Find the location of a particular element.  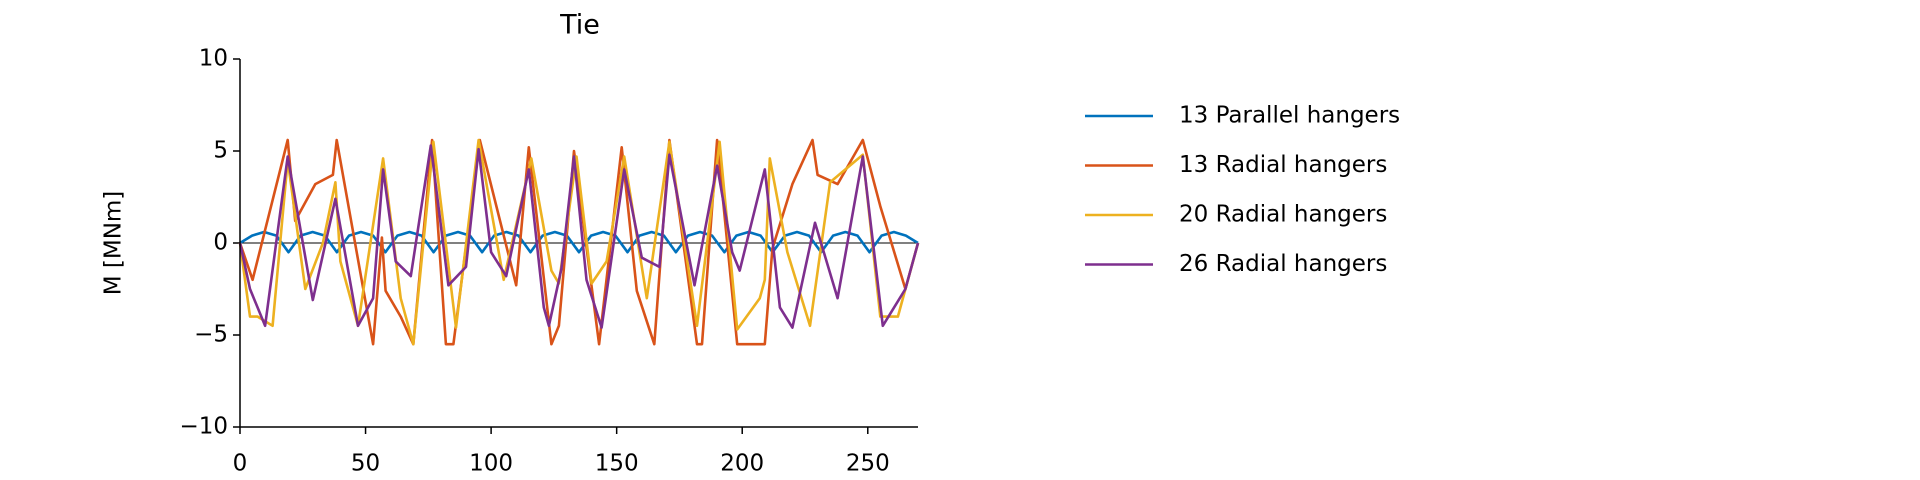

y-tick-label: 0 is located at coordinates (220, 243).